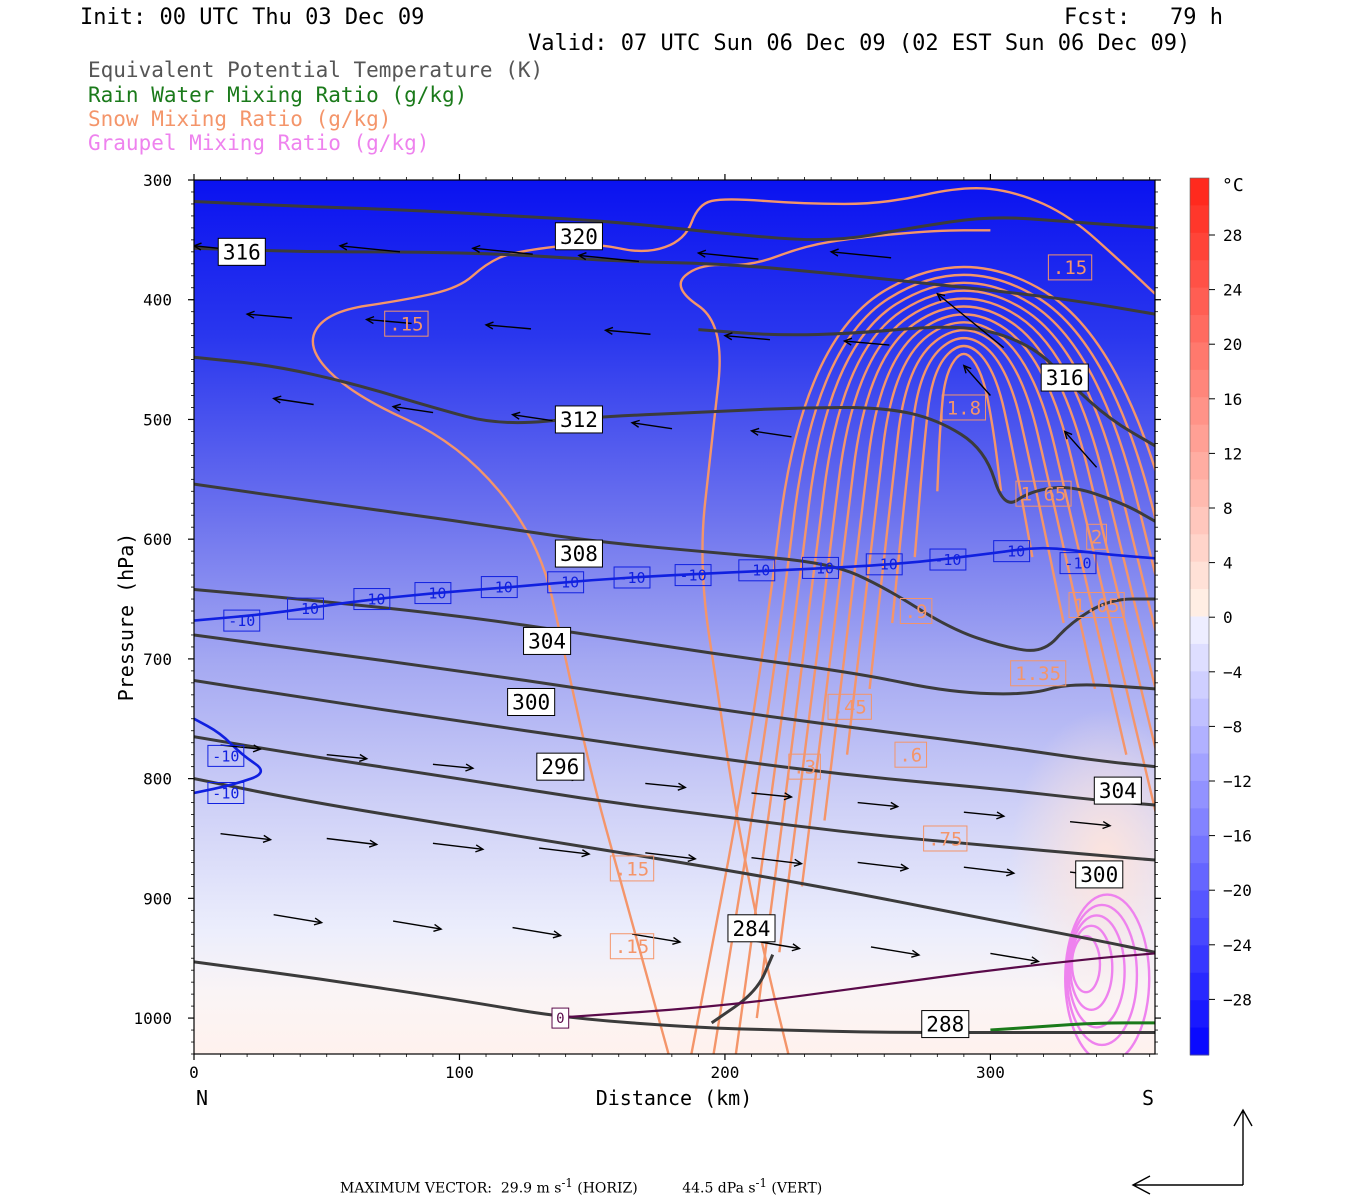 The height and width of the screenshot is (1200, 1350). I want to click on theta-e-label: 308, so click(578, 553).